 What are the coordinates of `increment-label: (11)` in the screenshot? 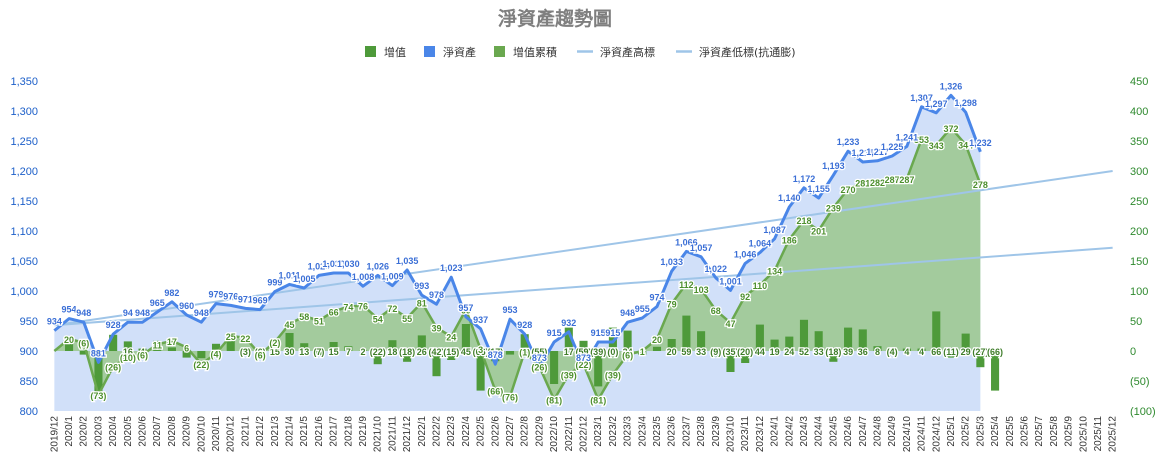 It's located at (951, 352).